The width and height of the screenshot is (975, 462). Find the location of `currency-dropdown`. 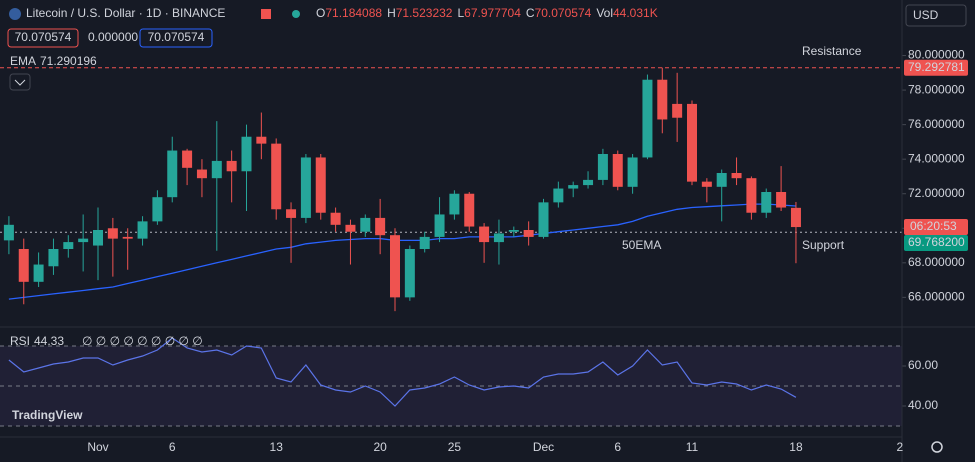

currency-dropdown is located at coordinates (936, 15).